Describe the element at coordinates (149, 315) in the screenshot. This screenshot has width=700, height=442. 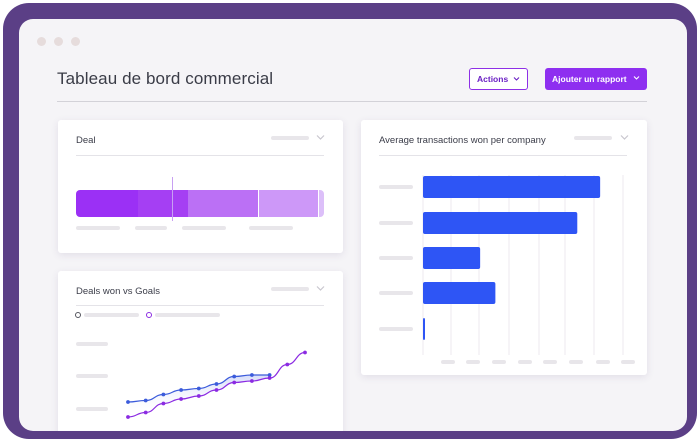
I see `legend-marker-goals` at that location.